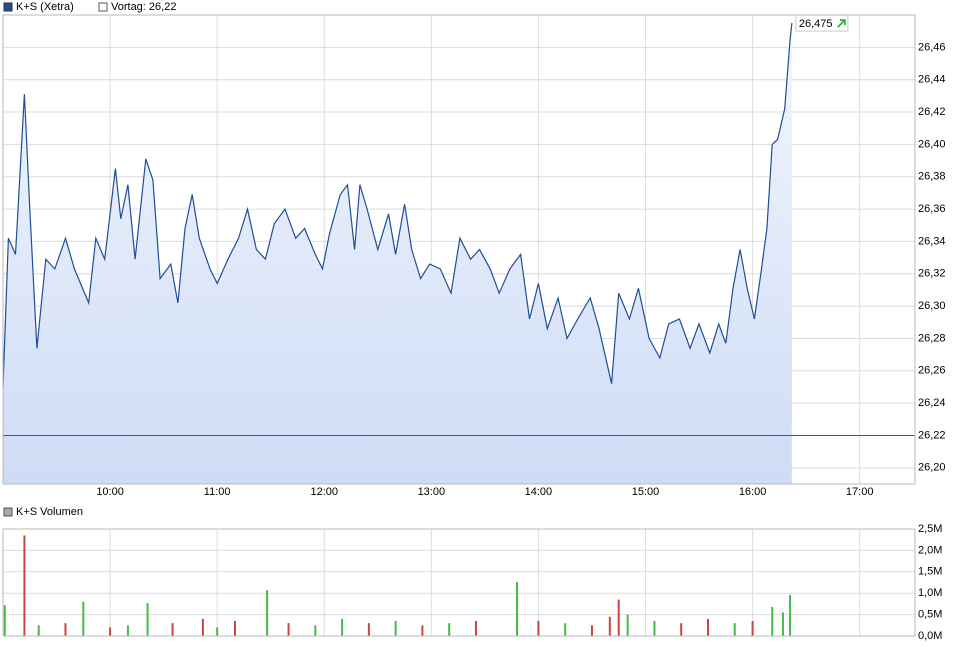  What do you see at coordinates (930, 529) in the screenshot?
I see `y-tick-label: 2,5M` at bounding box center [930, 529].